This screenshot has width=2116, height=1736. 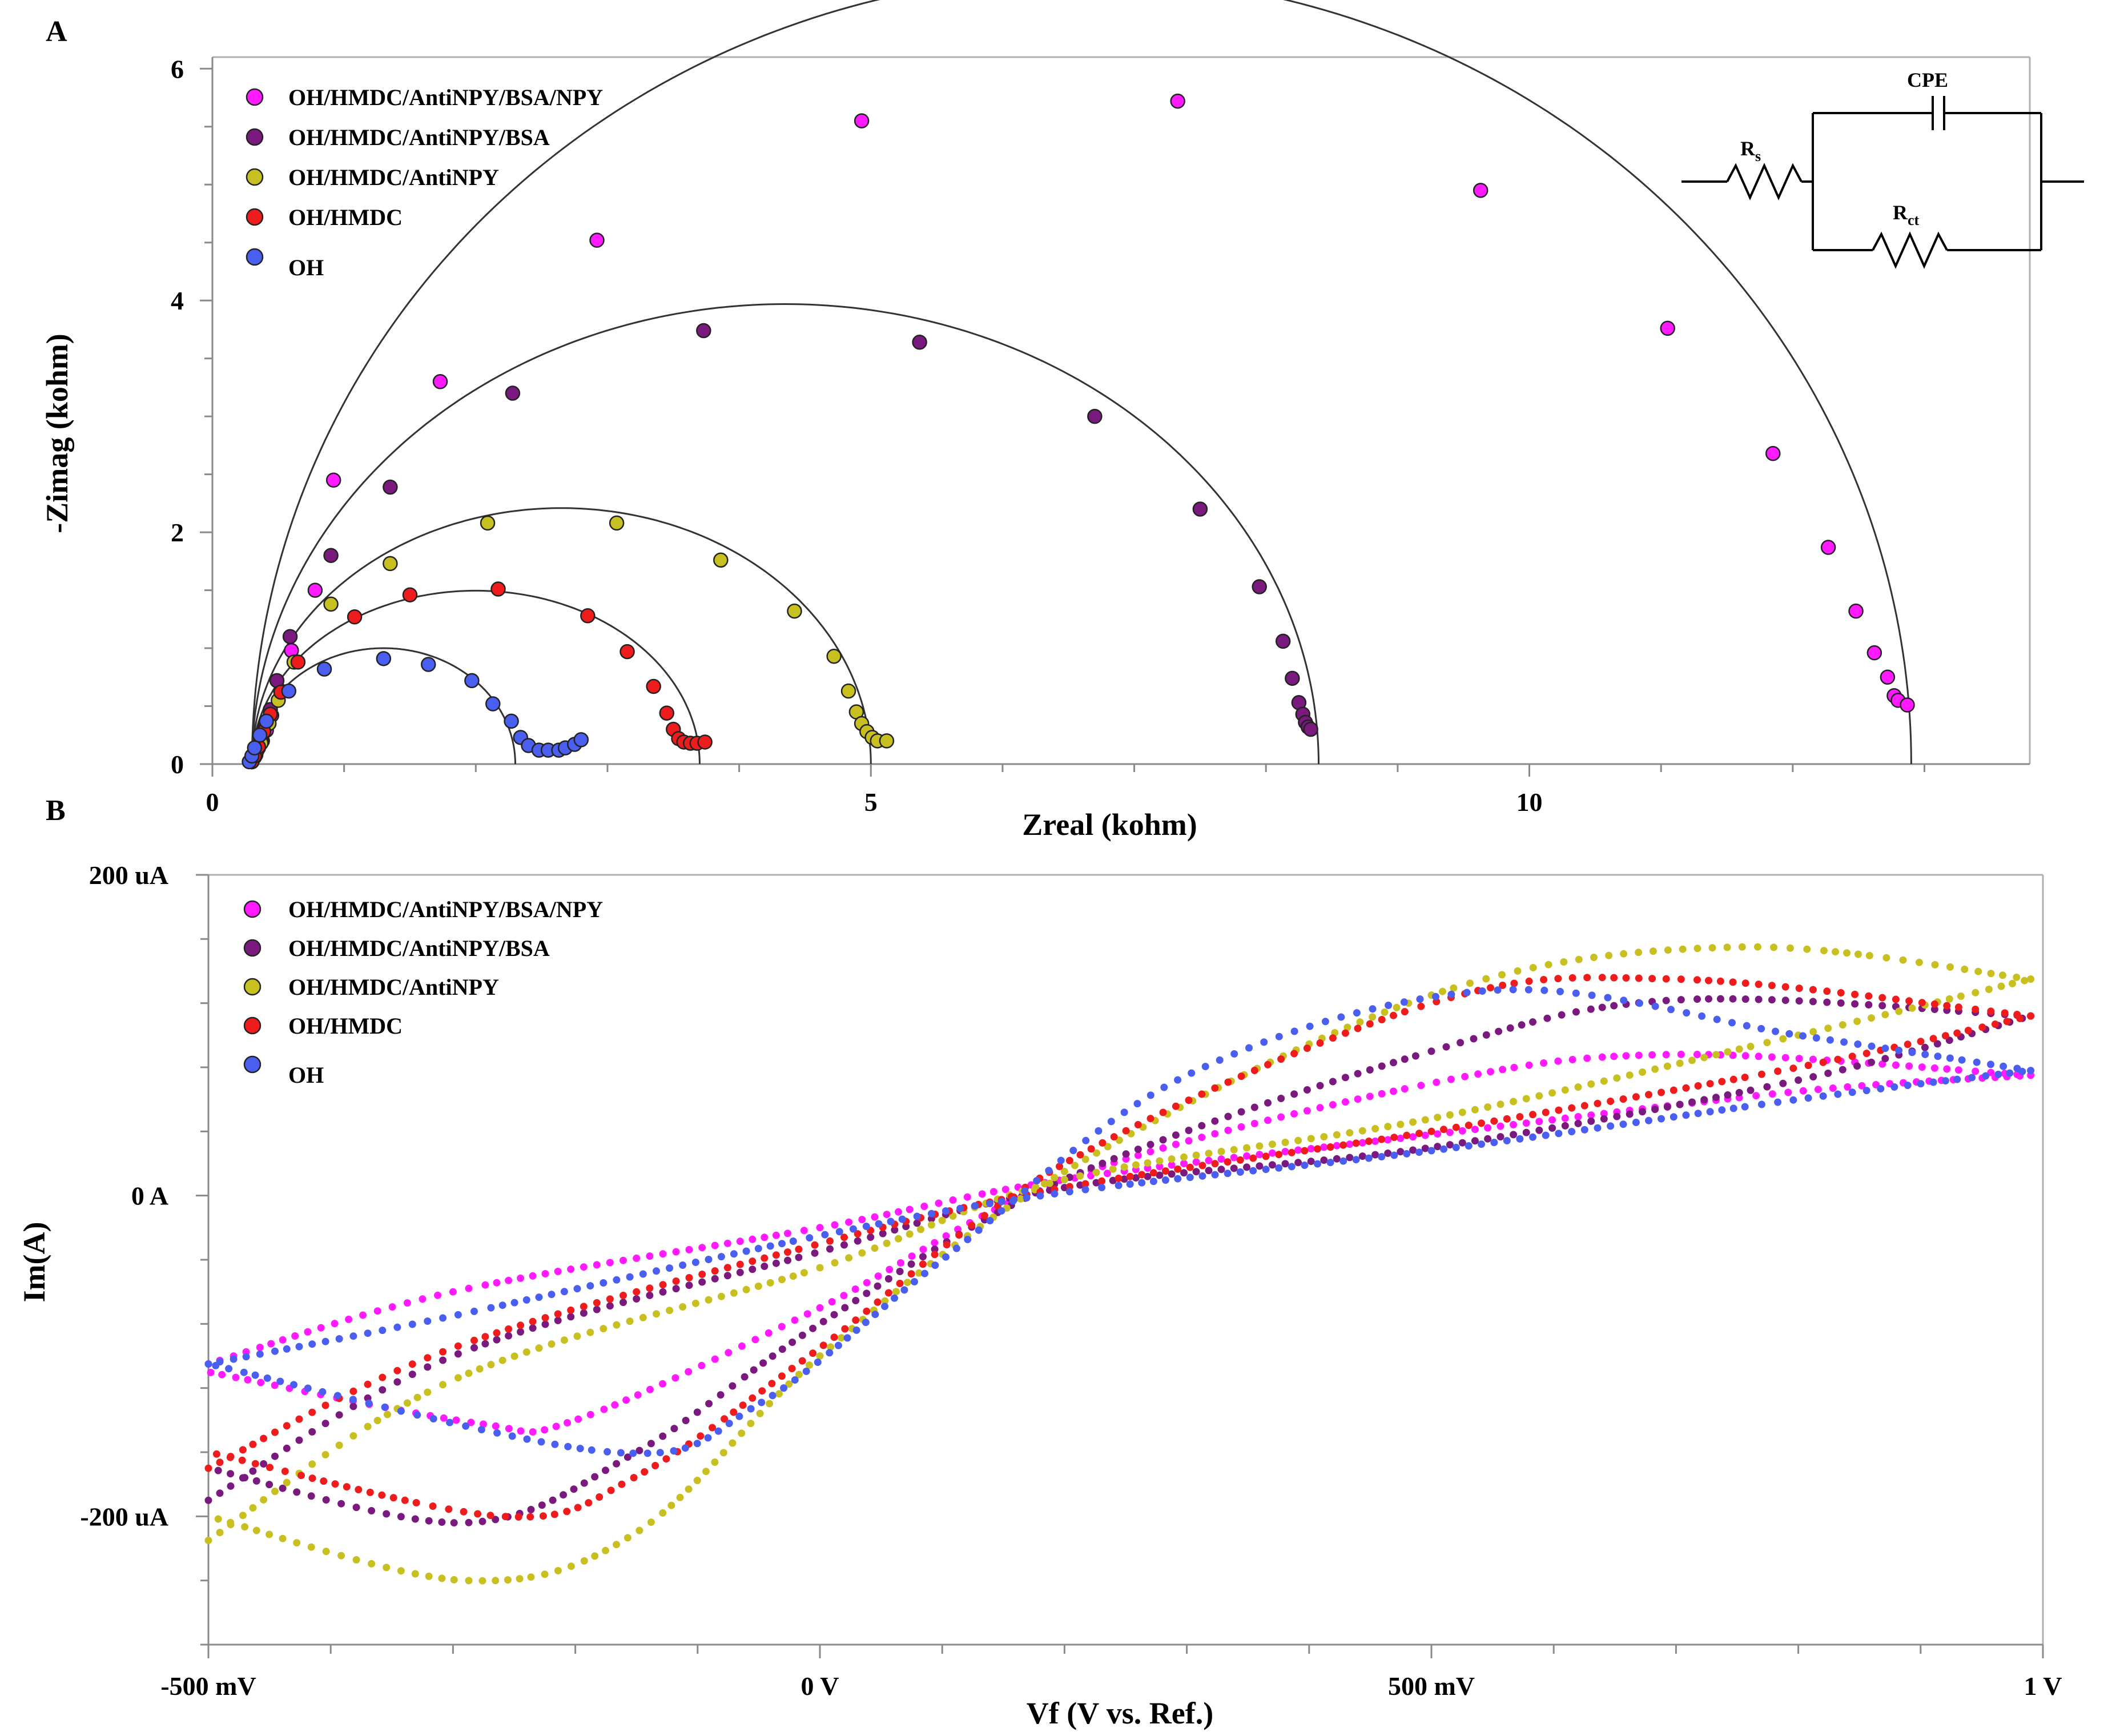 I want to click on data-point-oh-hmdc, so click(x=410, y=594).